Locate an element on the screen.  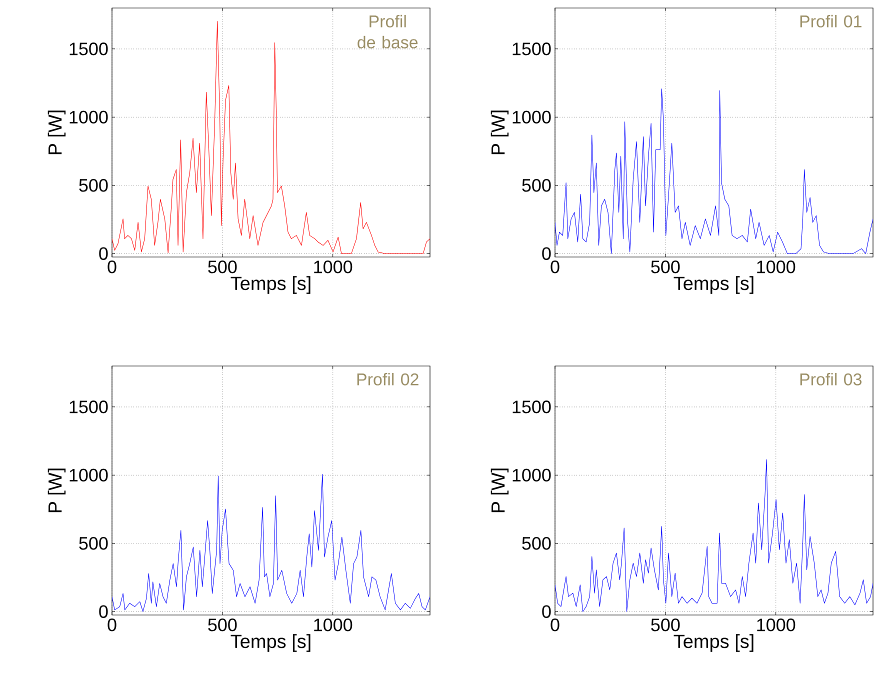
annotation: Profil 02 is located at coordinates (387, 379).